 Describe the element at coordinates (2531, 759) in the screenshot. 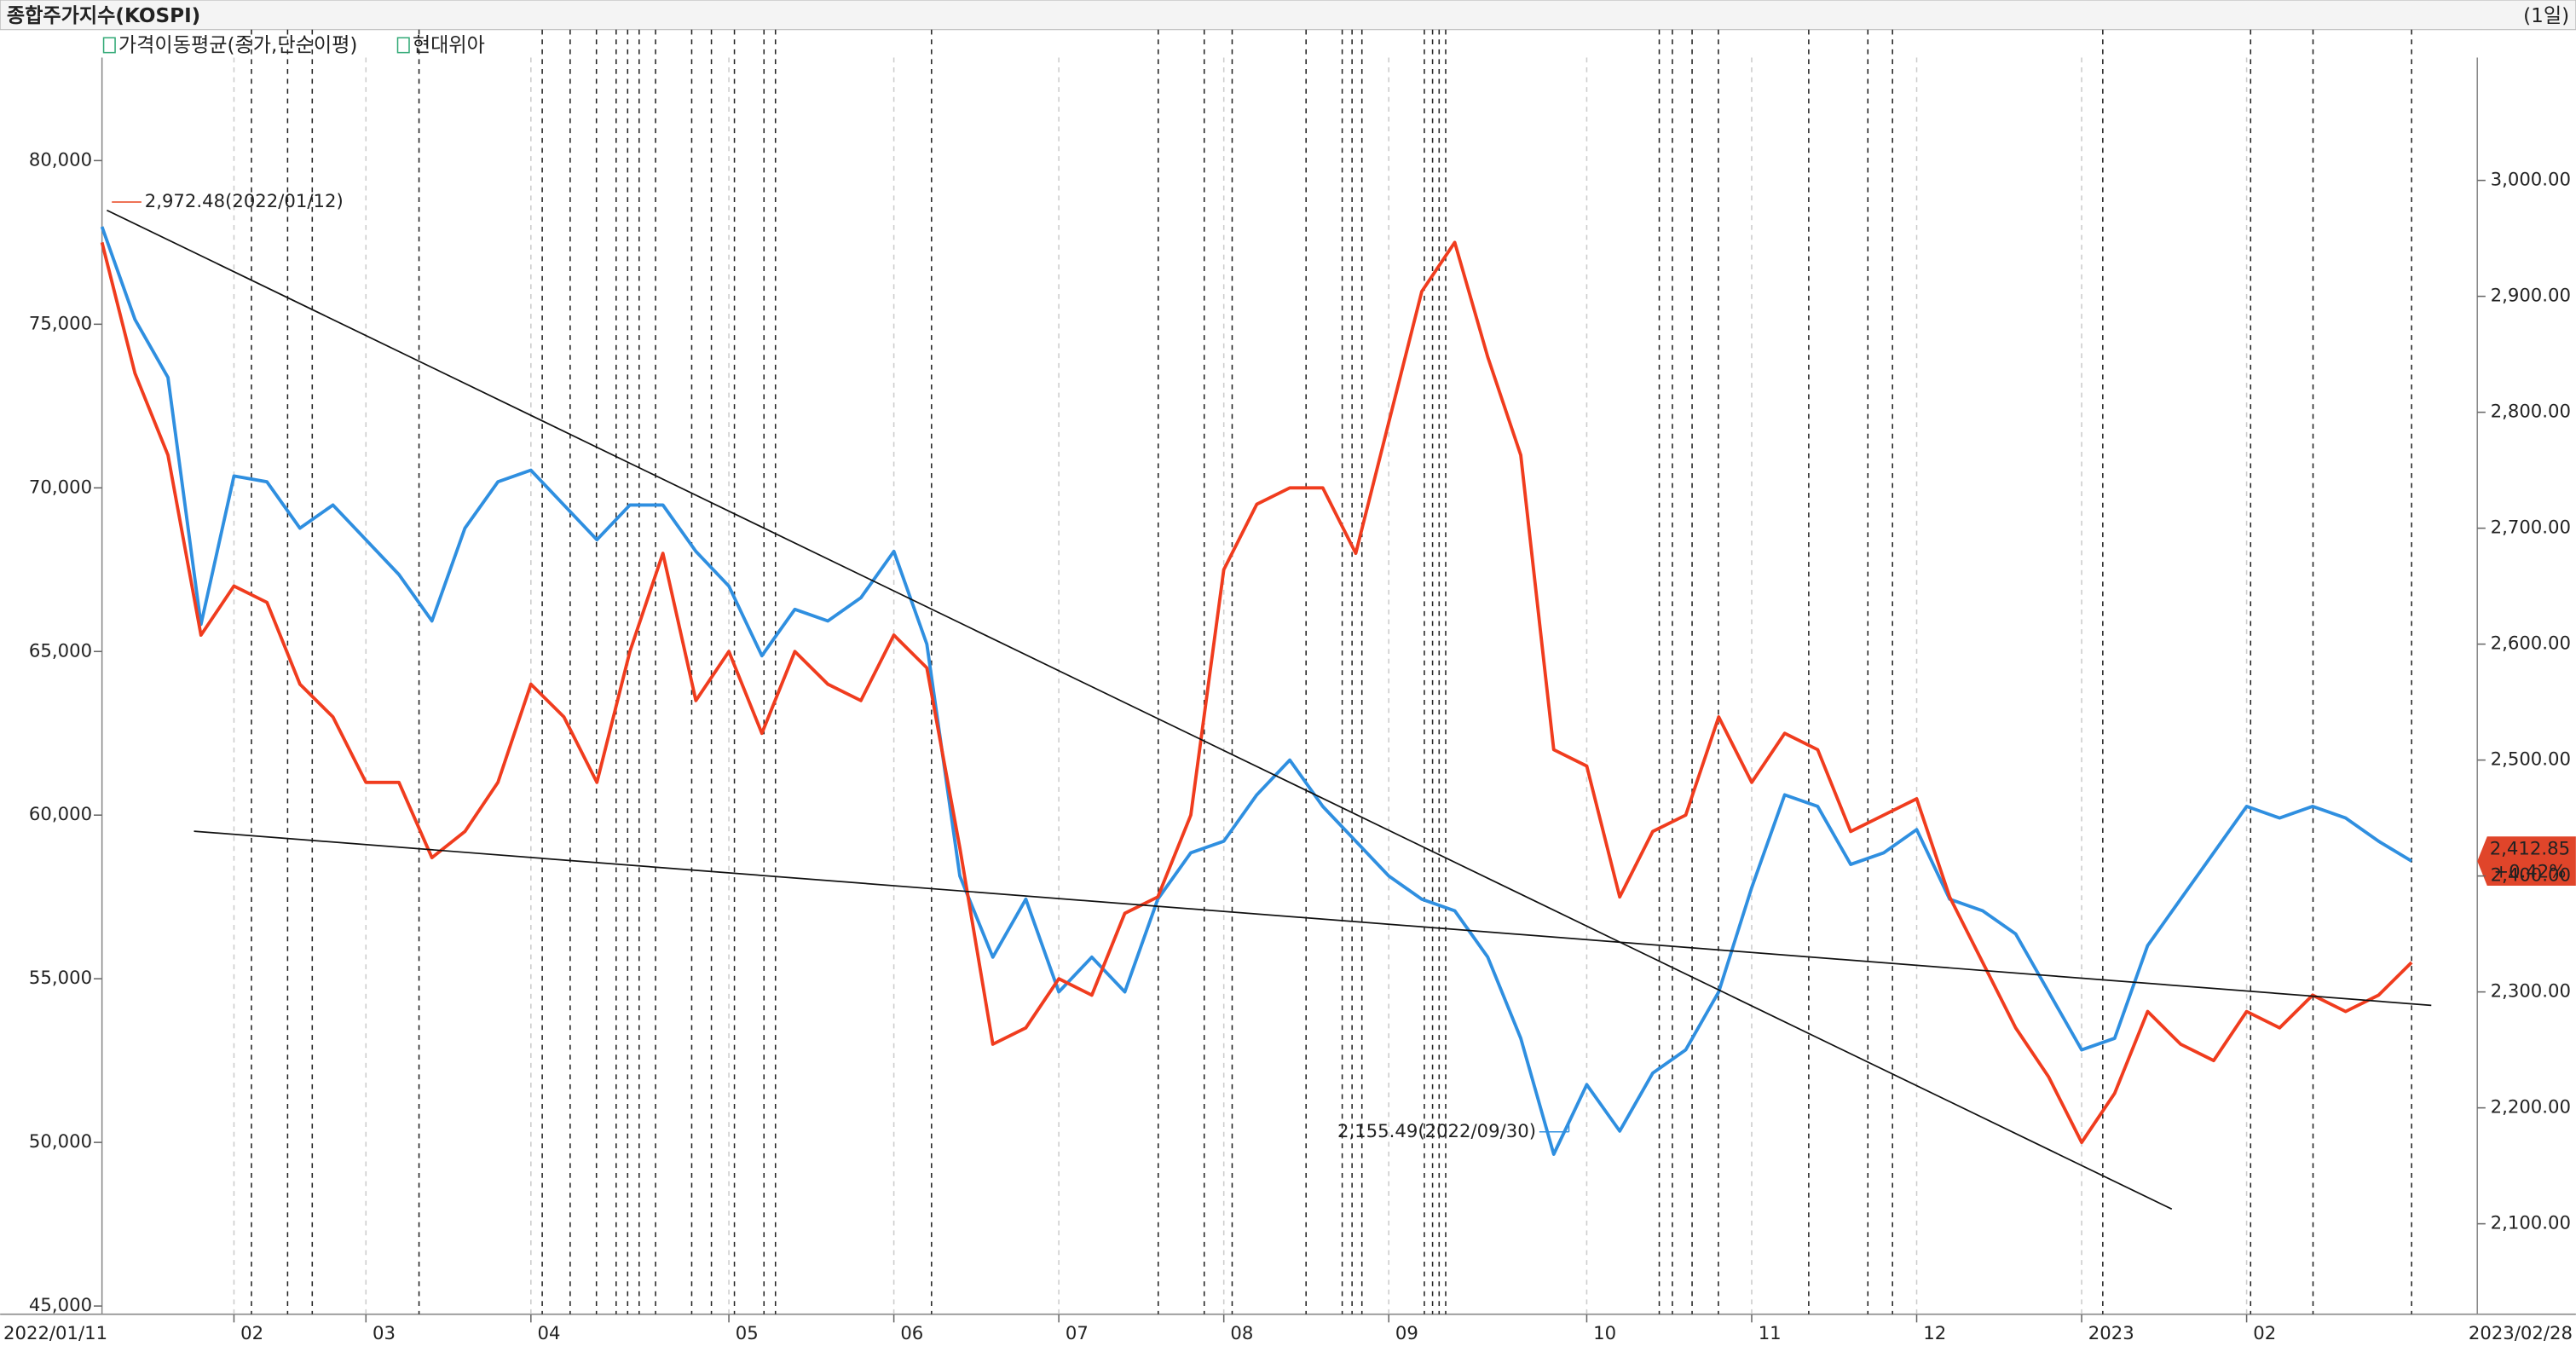

I see `y2-tick-label: 2,500.00` at that location.